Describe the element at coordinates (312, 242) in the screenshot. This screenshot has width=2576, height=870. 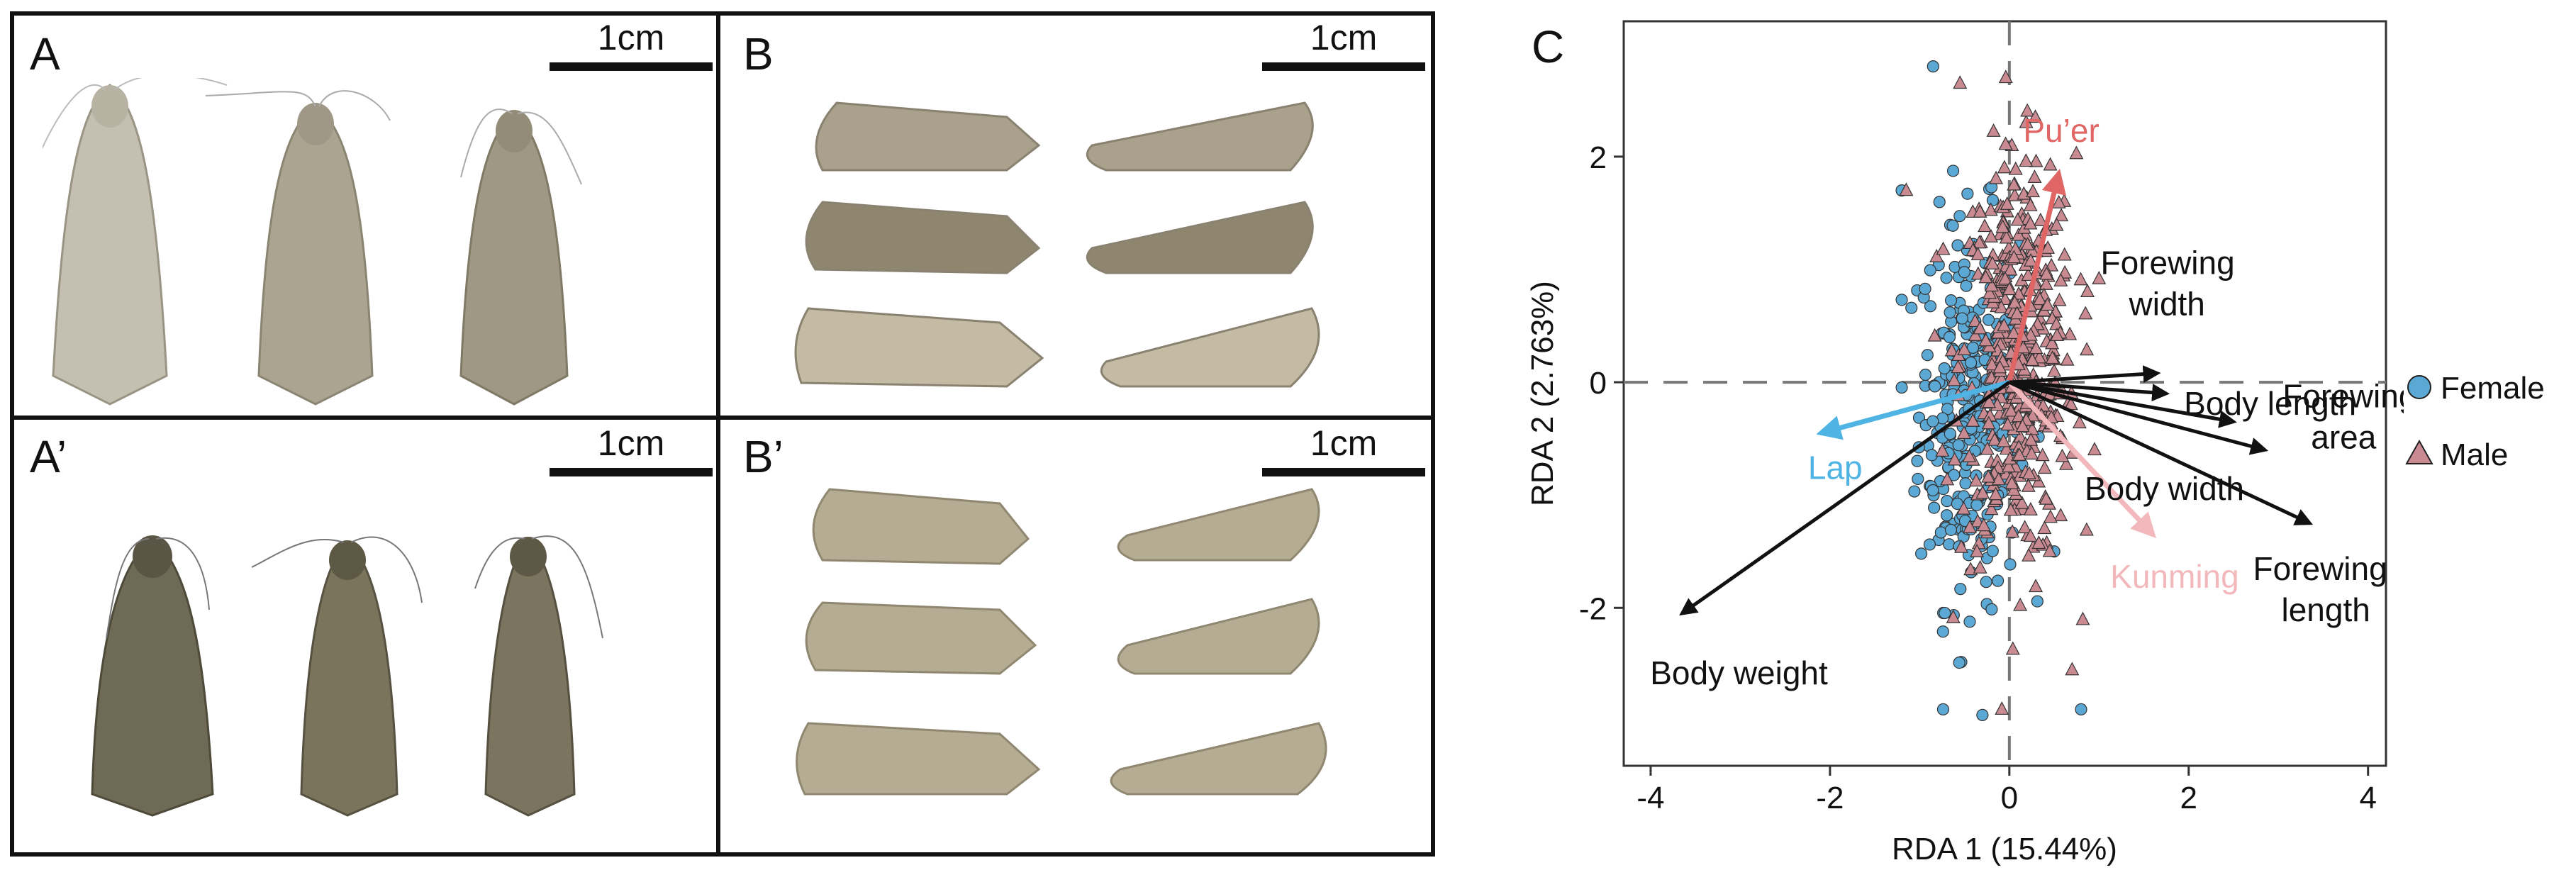
I see `panel-a-moth-photos` at that location.